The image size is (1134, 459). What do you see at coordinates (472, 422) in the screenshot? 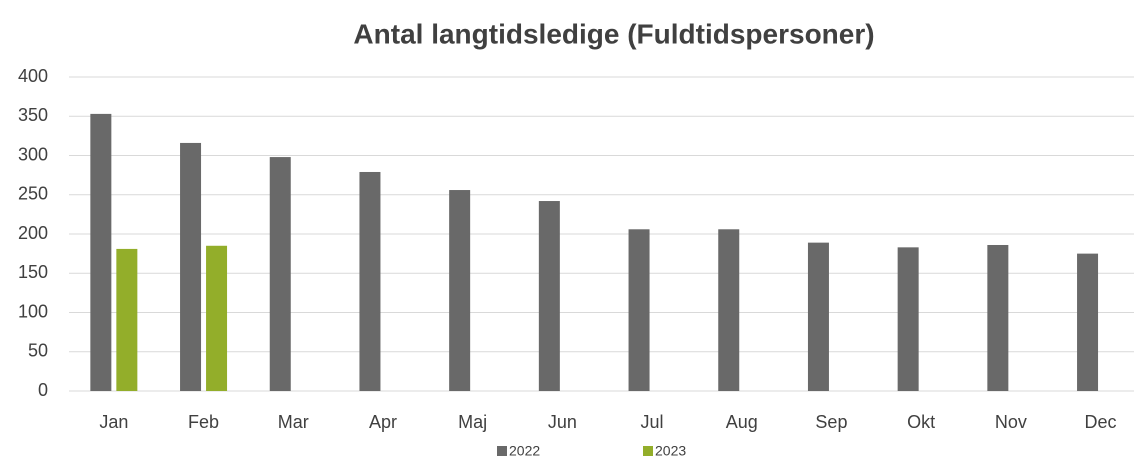
I see `x-tick-label: Maj` at bounding box center [472, 422].